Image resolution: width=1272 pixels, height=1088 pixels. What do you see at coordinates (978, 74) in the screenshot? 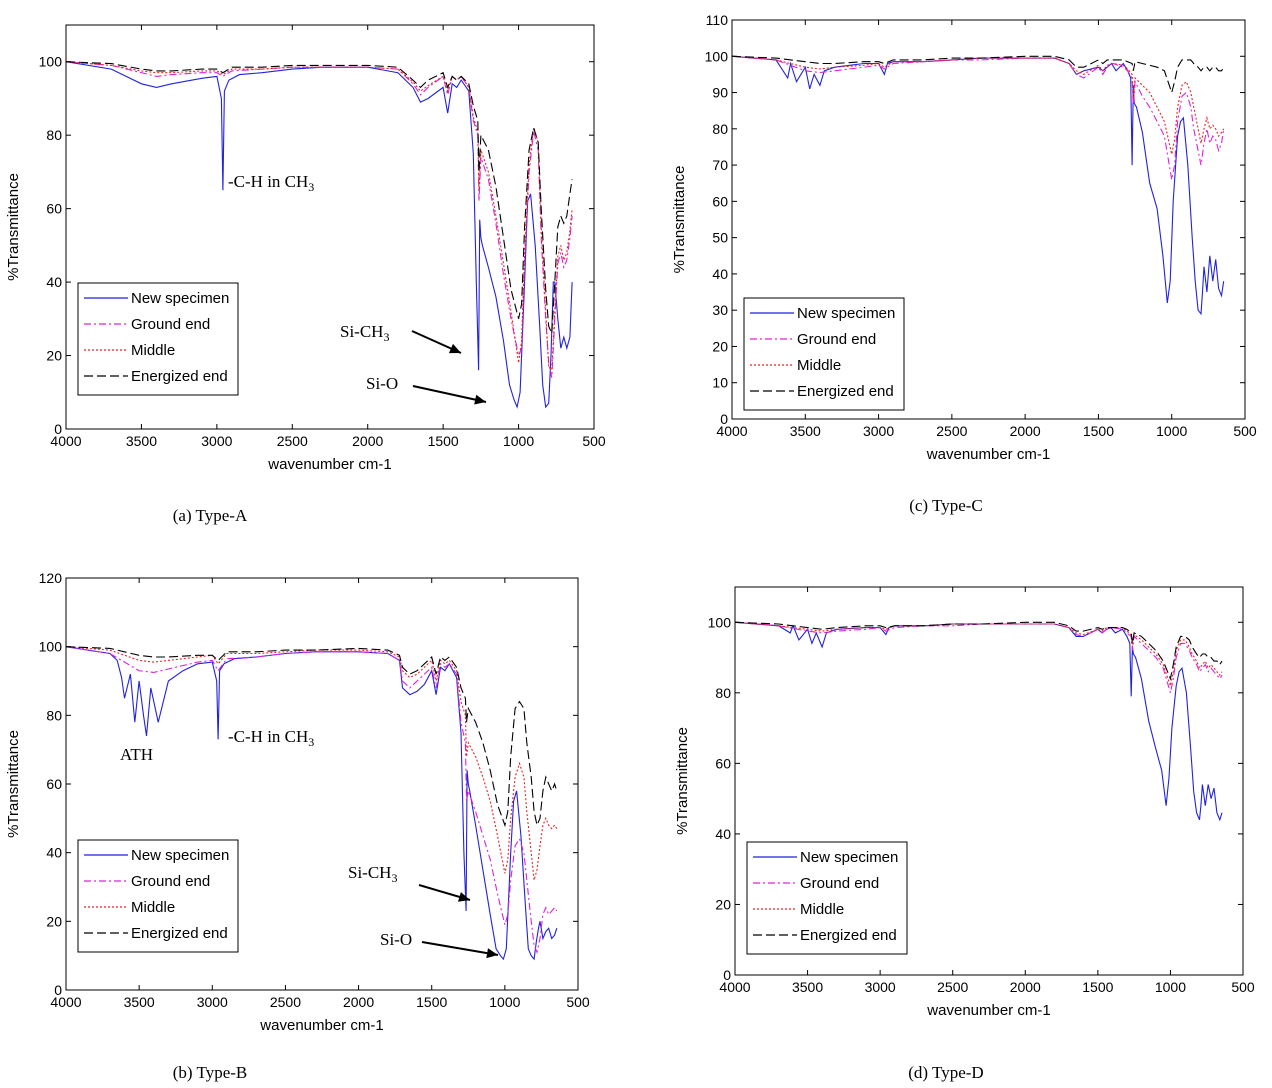
I see `series-line-energized-end` at bounding box center [978, 74].